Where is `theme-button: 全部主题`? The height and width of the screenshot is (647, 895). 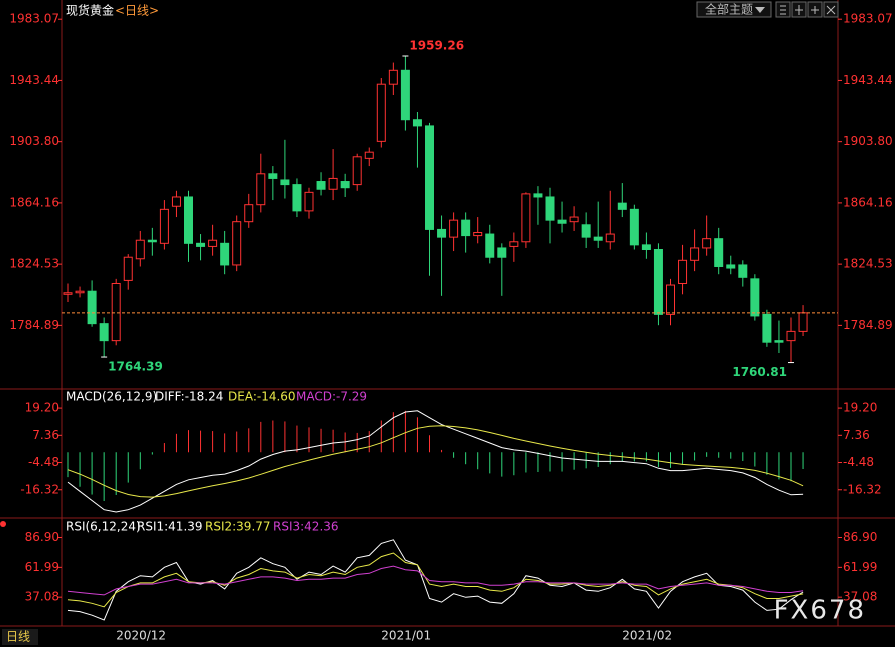 theme-button: 全部主题 is located at coordinates (734, 9).